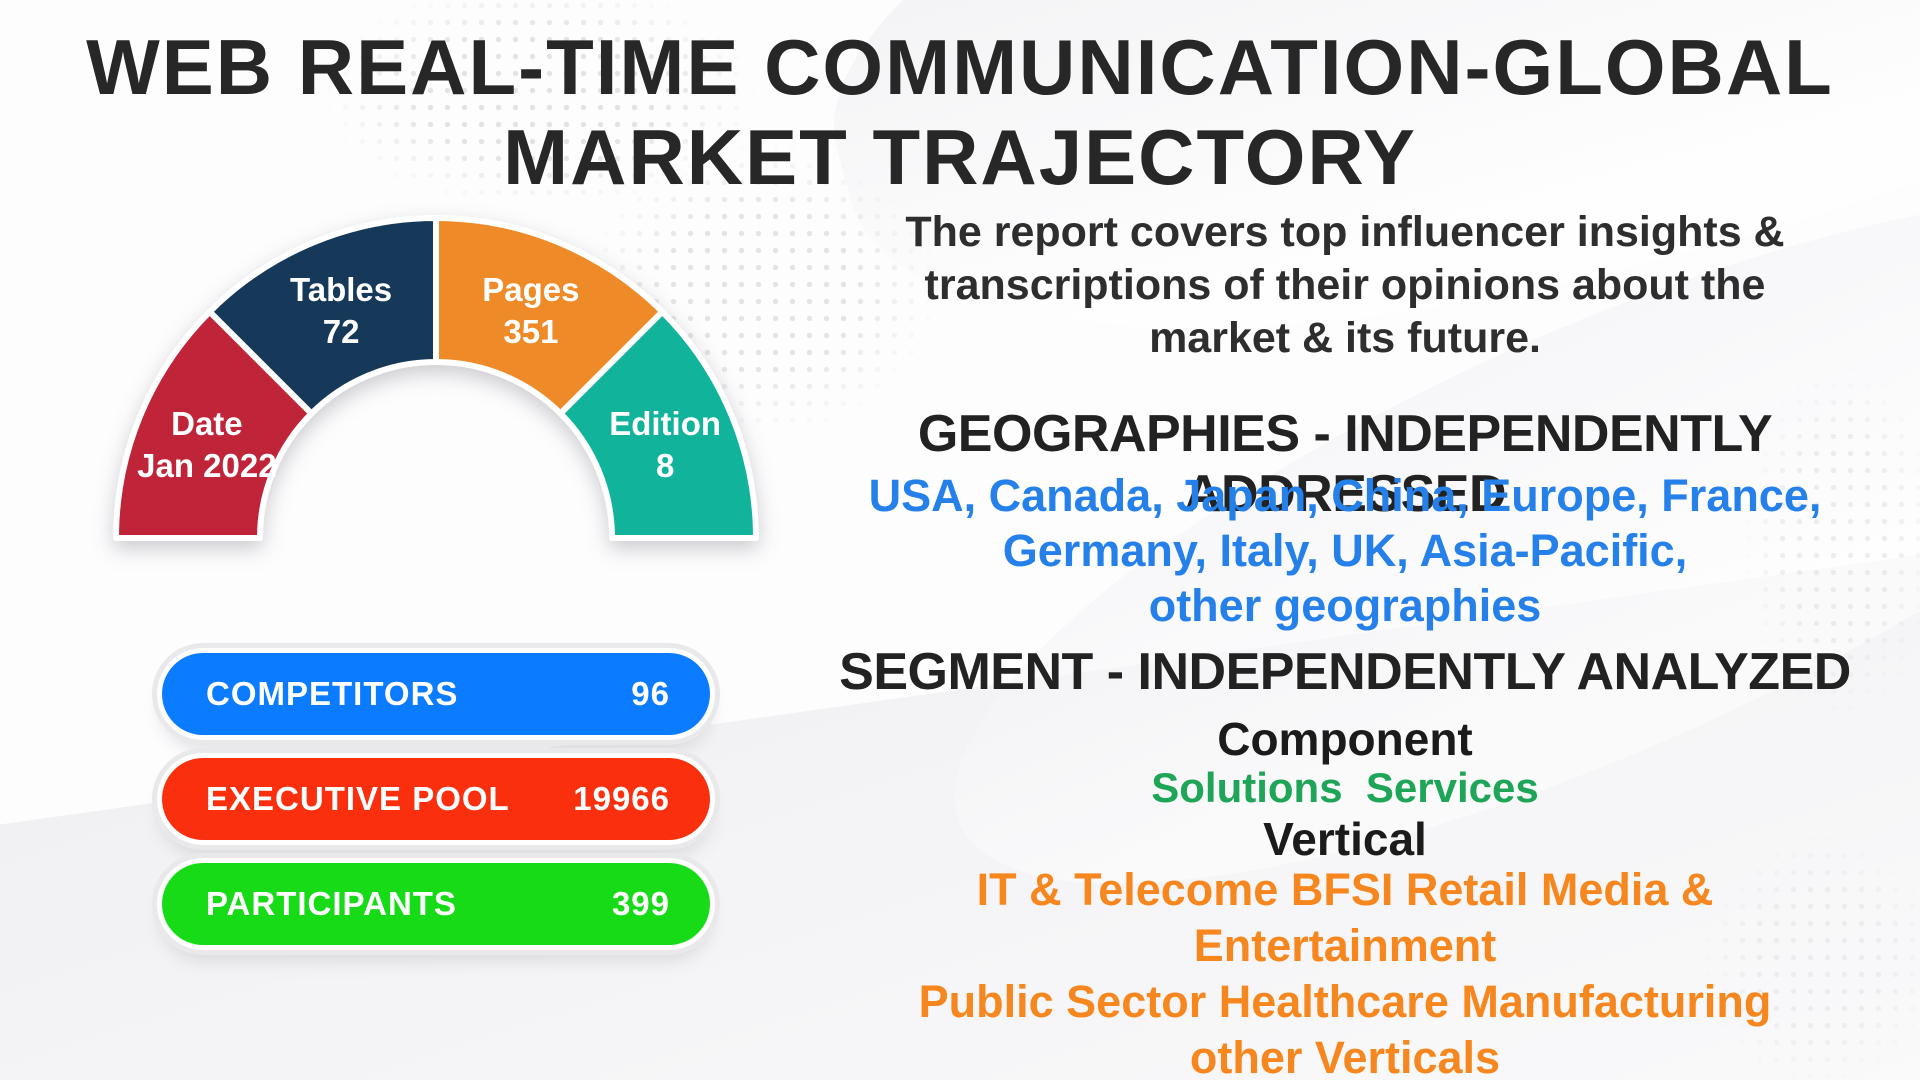  Describe the element at coordinates (1345, 672) in the screenshot. I see `segment-heading: SEGMENT - INDEPENDENTLY ANALYZED` at that location.